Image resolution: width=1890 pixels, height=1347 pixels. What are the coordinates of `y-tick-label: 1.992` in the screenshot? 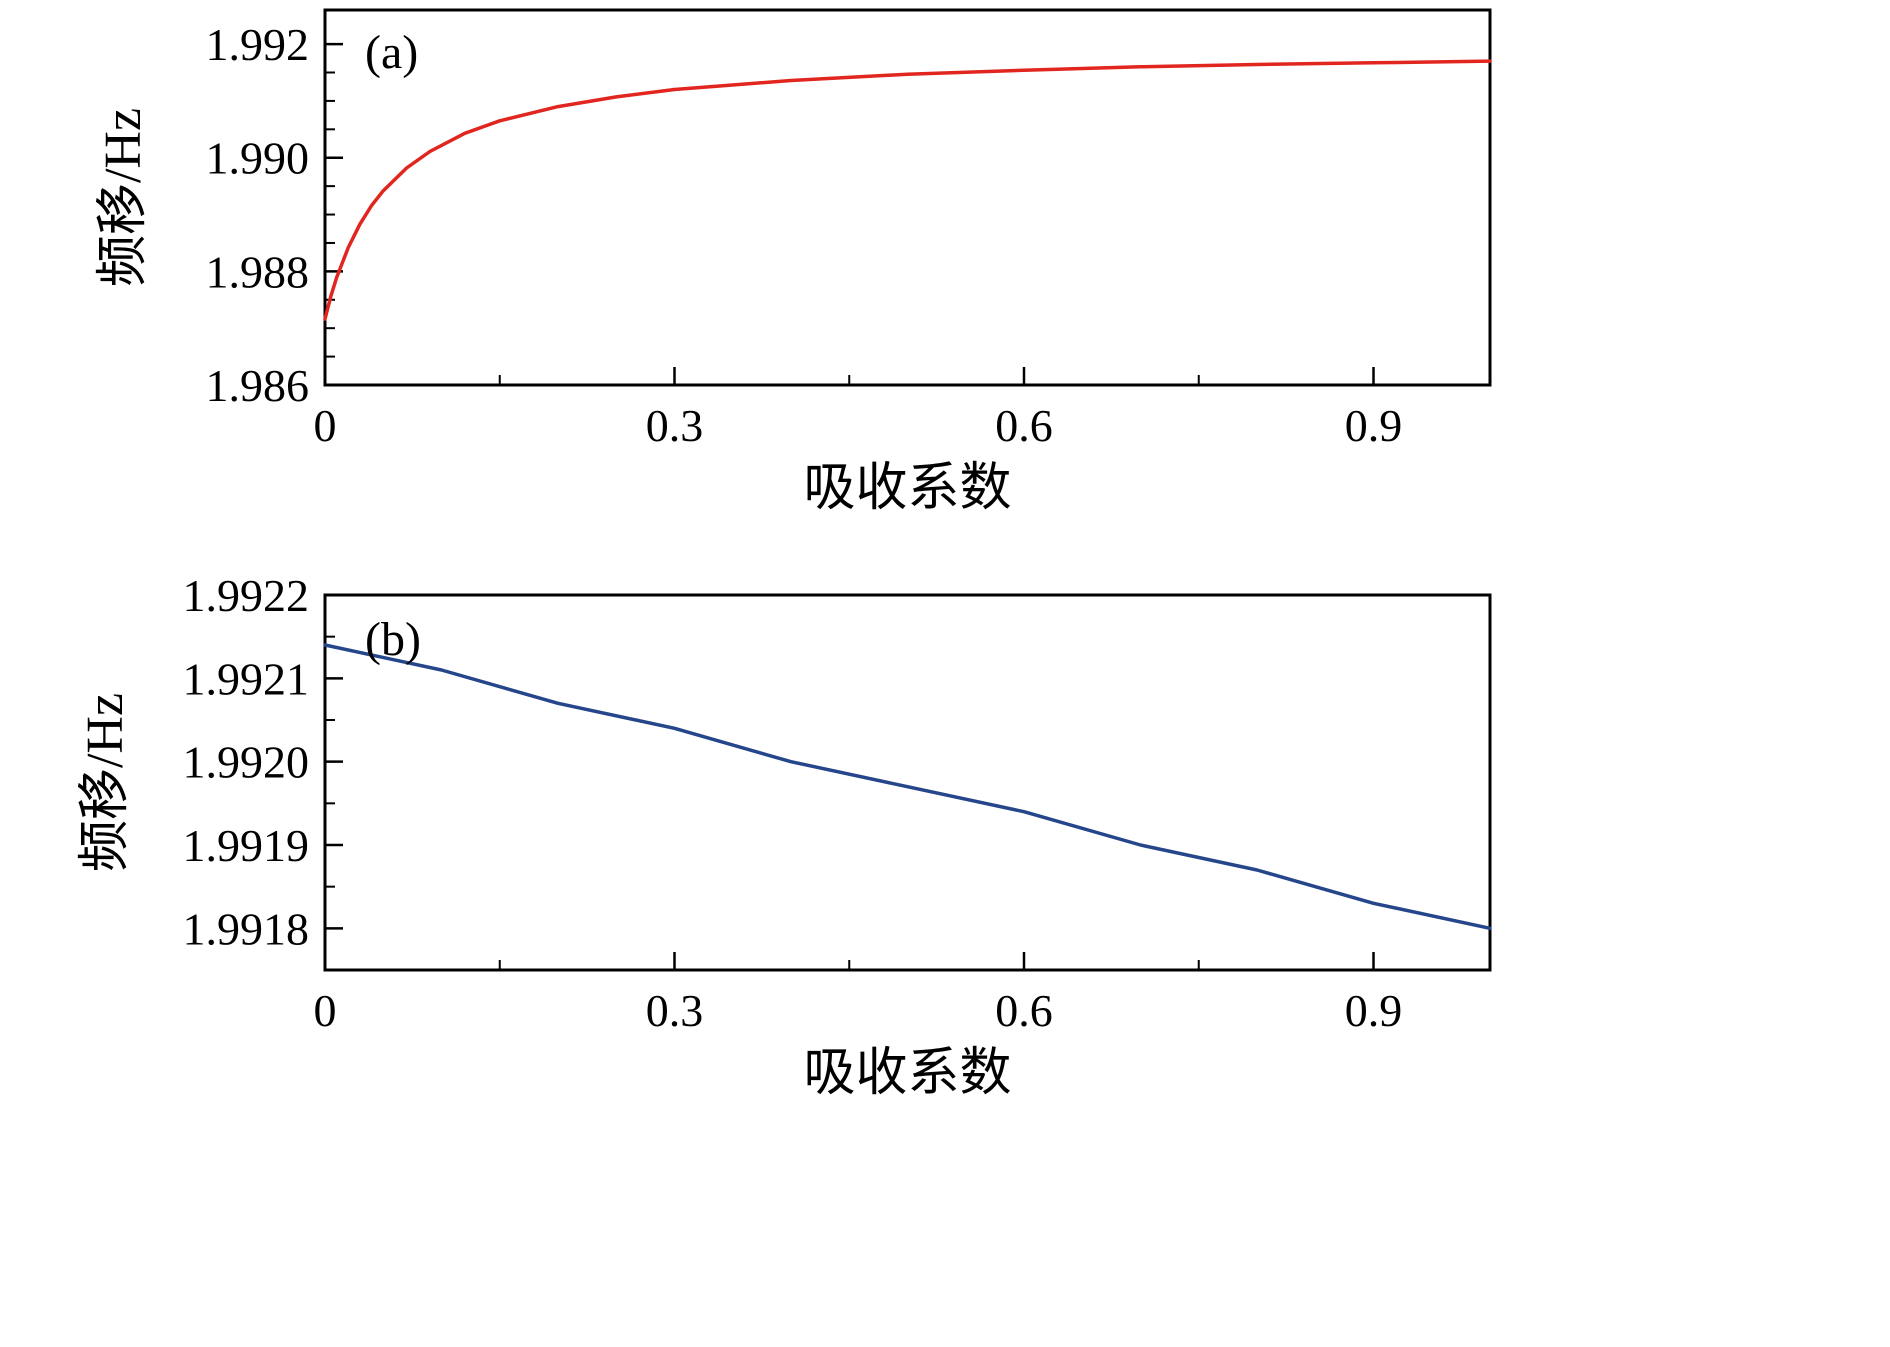 It's located at (258, 44).